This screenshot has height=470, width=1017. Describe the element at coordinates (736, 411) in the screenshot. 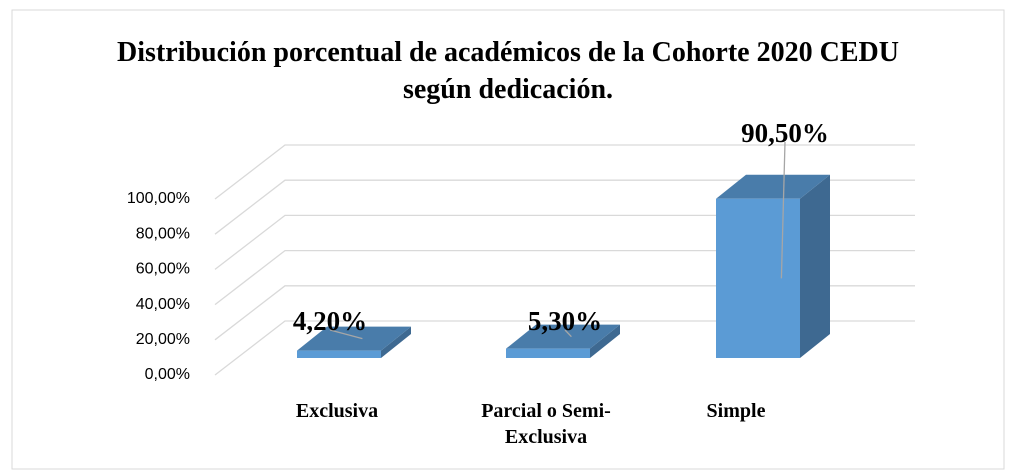

I see `x-tick-label: Simple` at that location.